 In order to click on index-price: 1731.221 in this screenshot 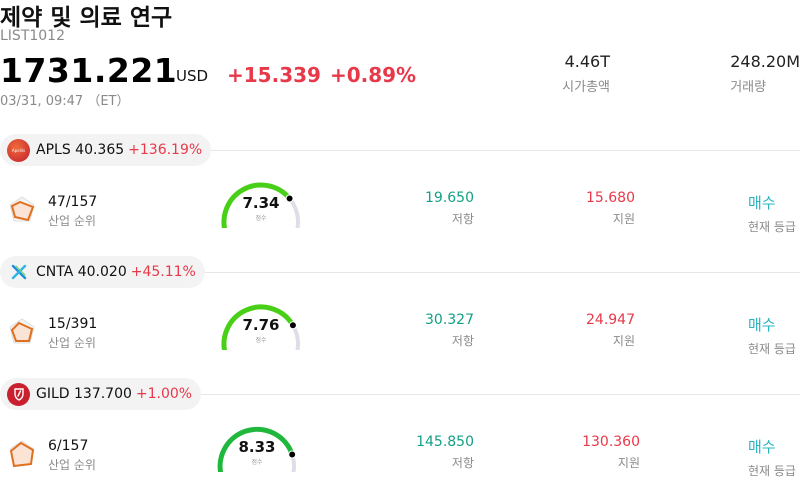, I will do `click(89, 70)`.